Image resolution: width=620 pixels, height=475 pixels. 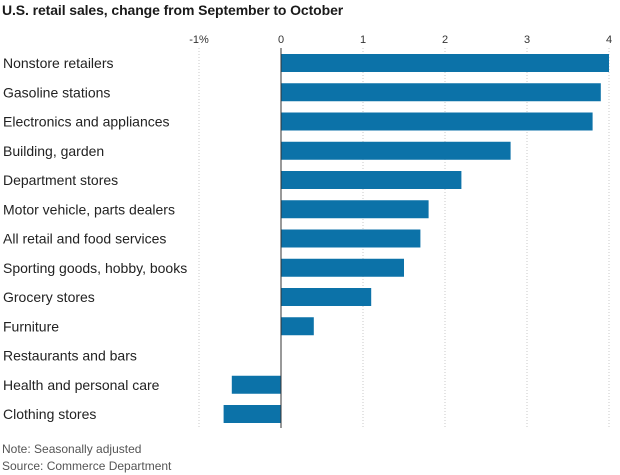 What do you see at coordinates (281, 40) in the screenshot?
I see `x-tick-label: 0` at bounding box center [281, 40].